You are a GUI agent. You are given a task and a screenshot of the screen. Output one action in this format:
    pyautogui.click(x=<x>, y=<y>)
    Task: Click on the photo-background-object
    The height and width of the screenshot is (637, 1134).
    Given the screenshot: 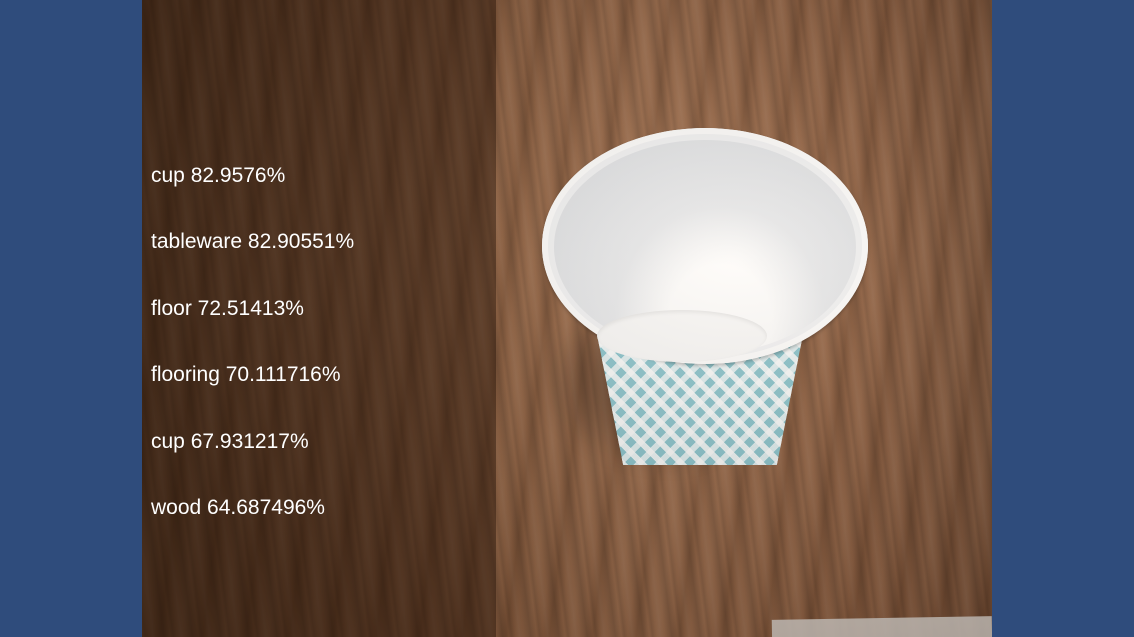 What is the action you would take?
    pyautogui.click(x=881, y=626)
    